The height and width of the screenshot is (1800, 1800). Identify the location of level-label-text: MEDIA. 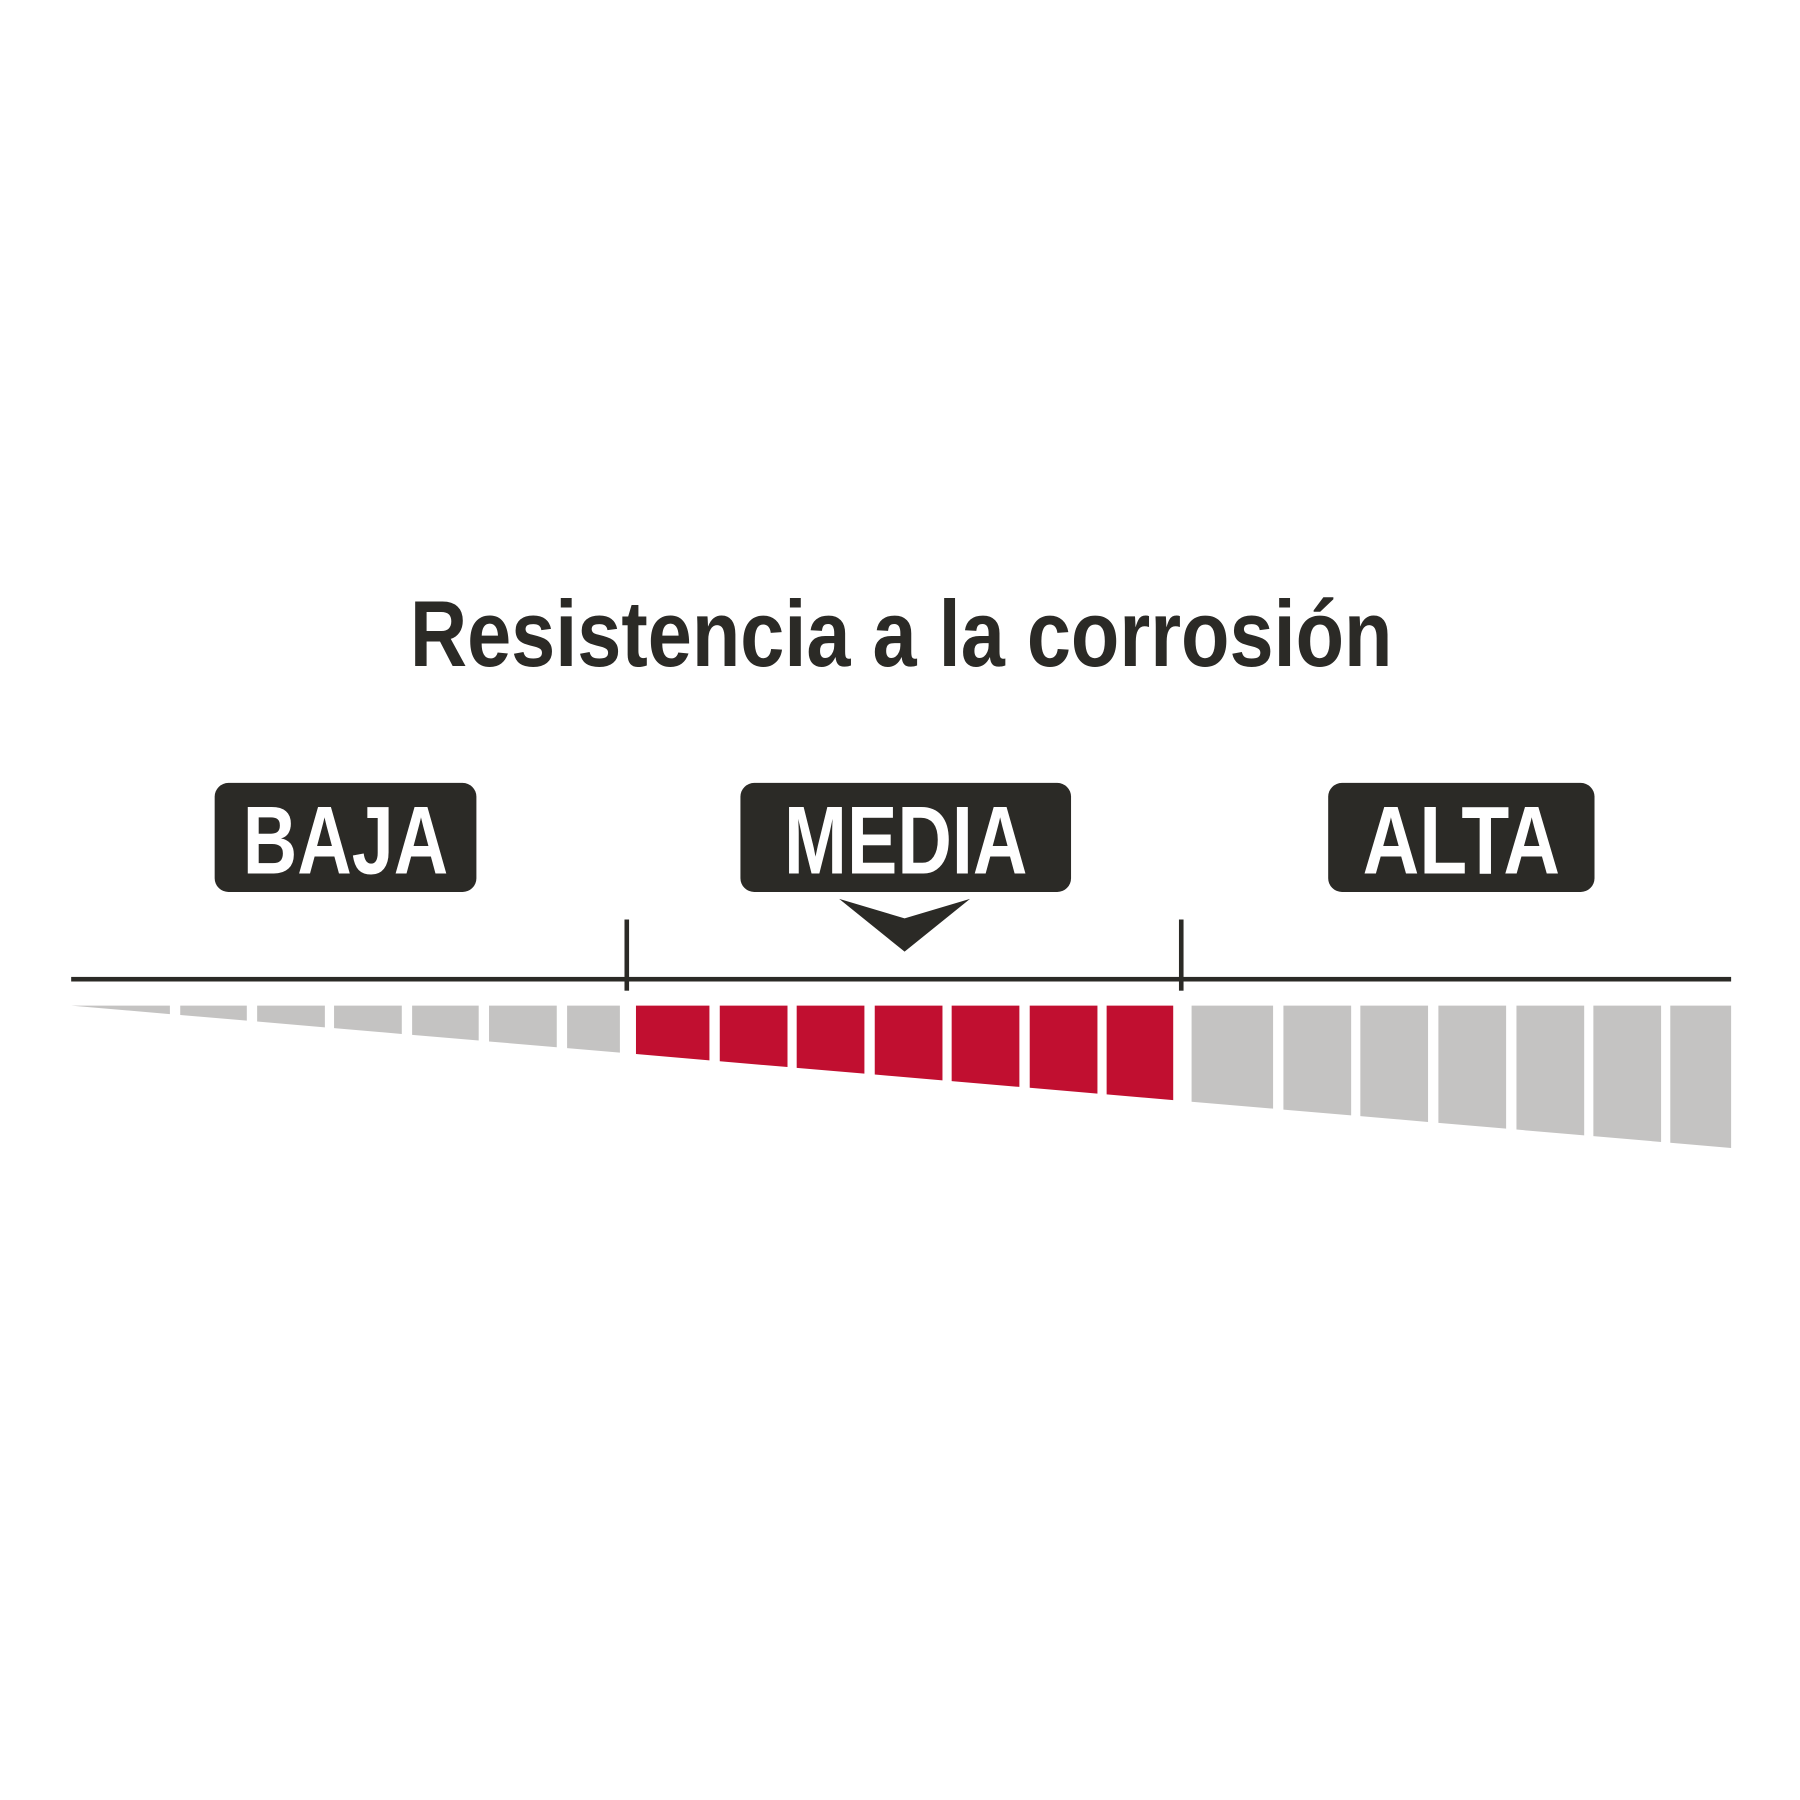
(905, 841).